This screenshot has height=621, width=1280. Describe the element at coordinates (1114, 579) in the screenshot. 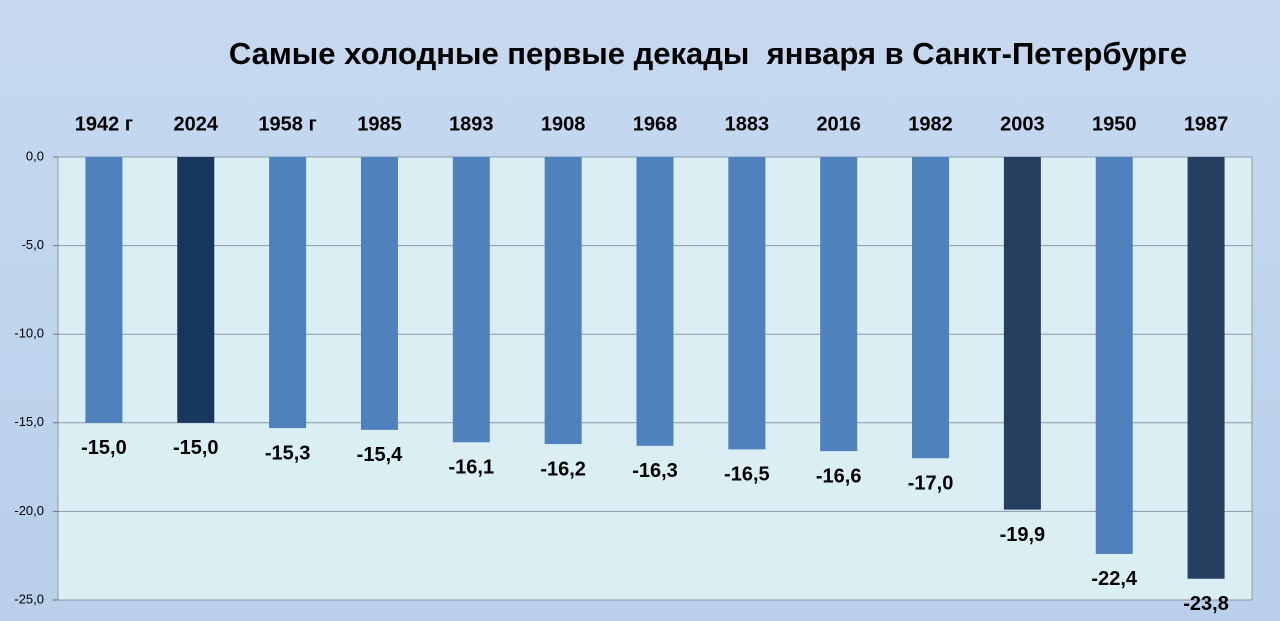

I see `value-label: -22,4` at that location.